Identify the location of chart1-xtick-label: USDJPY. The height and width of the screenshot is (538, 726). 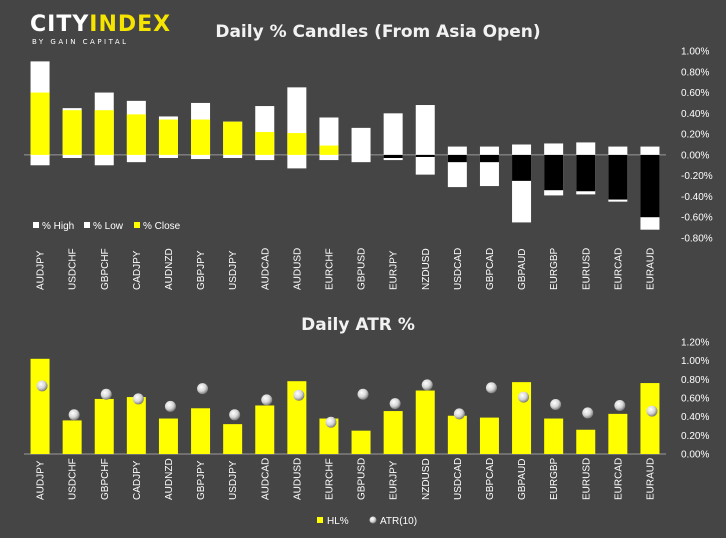
(233, 270).